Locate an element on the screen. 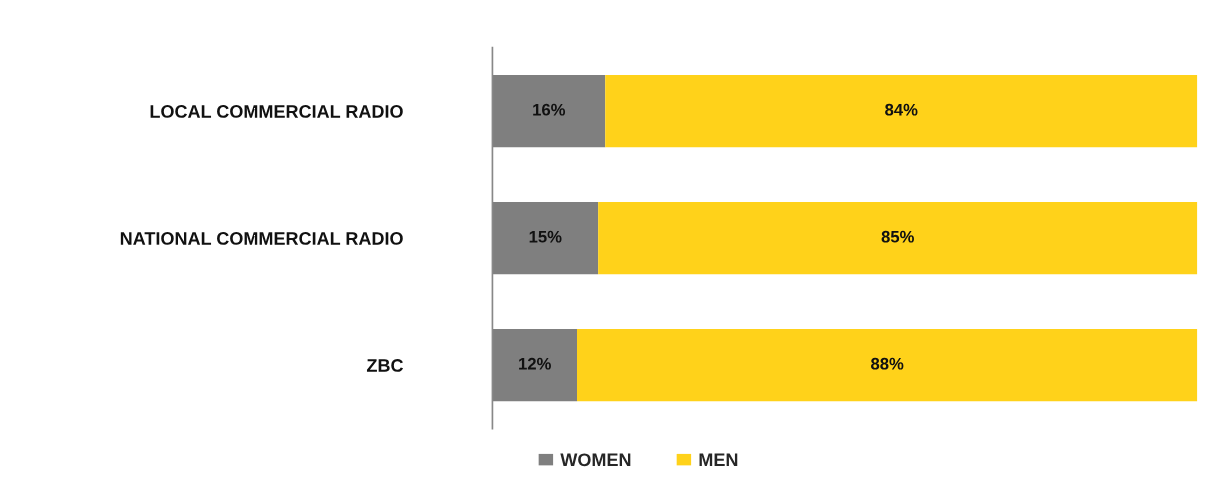  data-label: 85% is located at coordinates (897, 236).